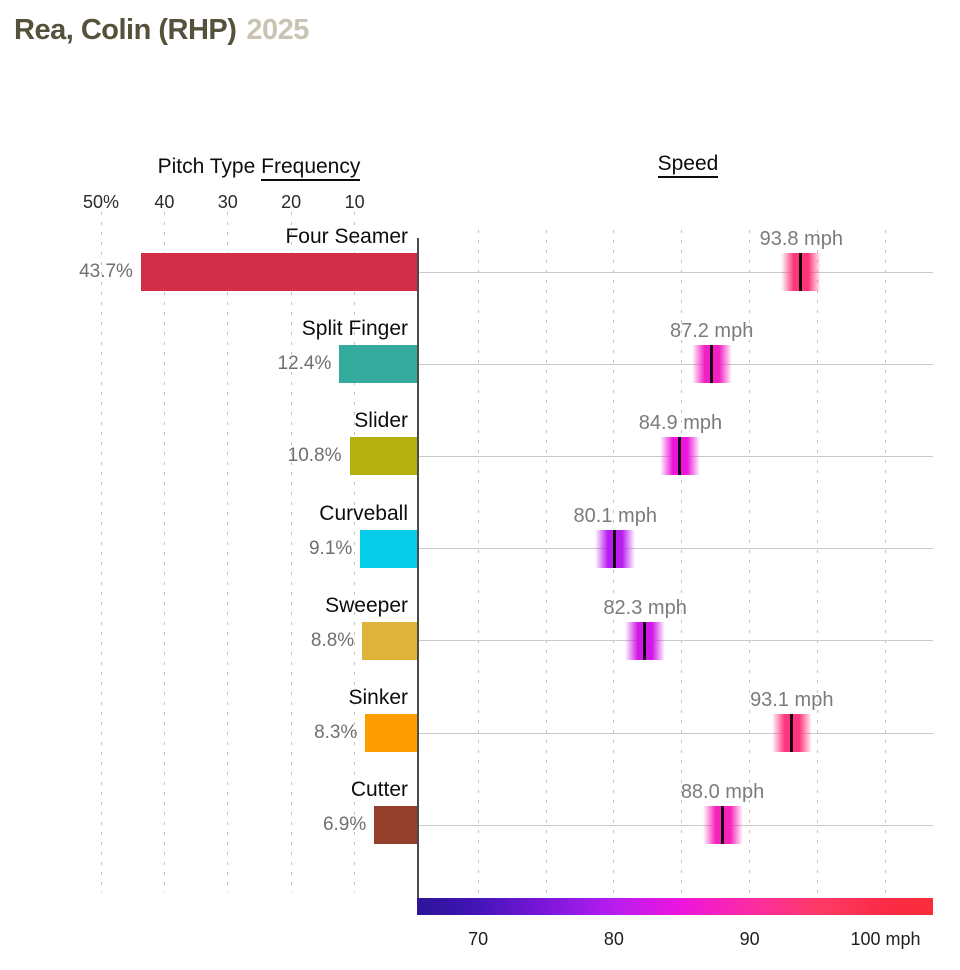 The height and width of the screenshot is (970, 960). Describe the element at coordinates (101, 202) in the screenshot. I see `frequency-axis-tick-label: 50%` at that location.